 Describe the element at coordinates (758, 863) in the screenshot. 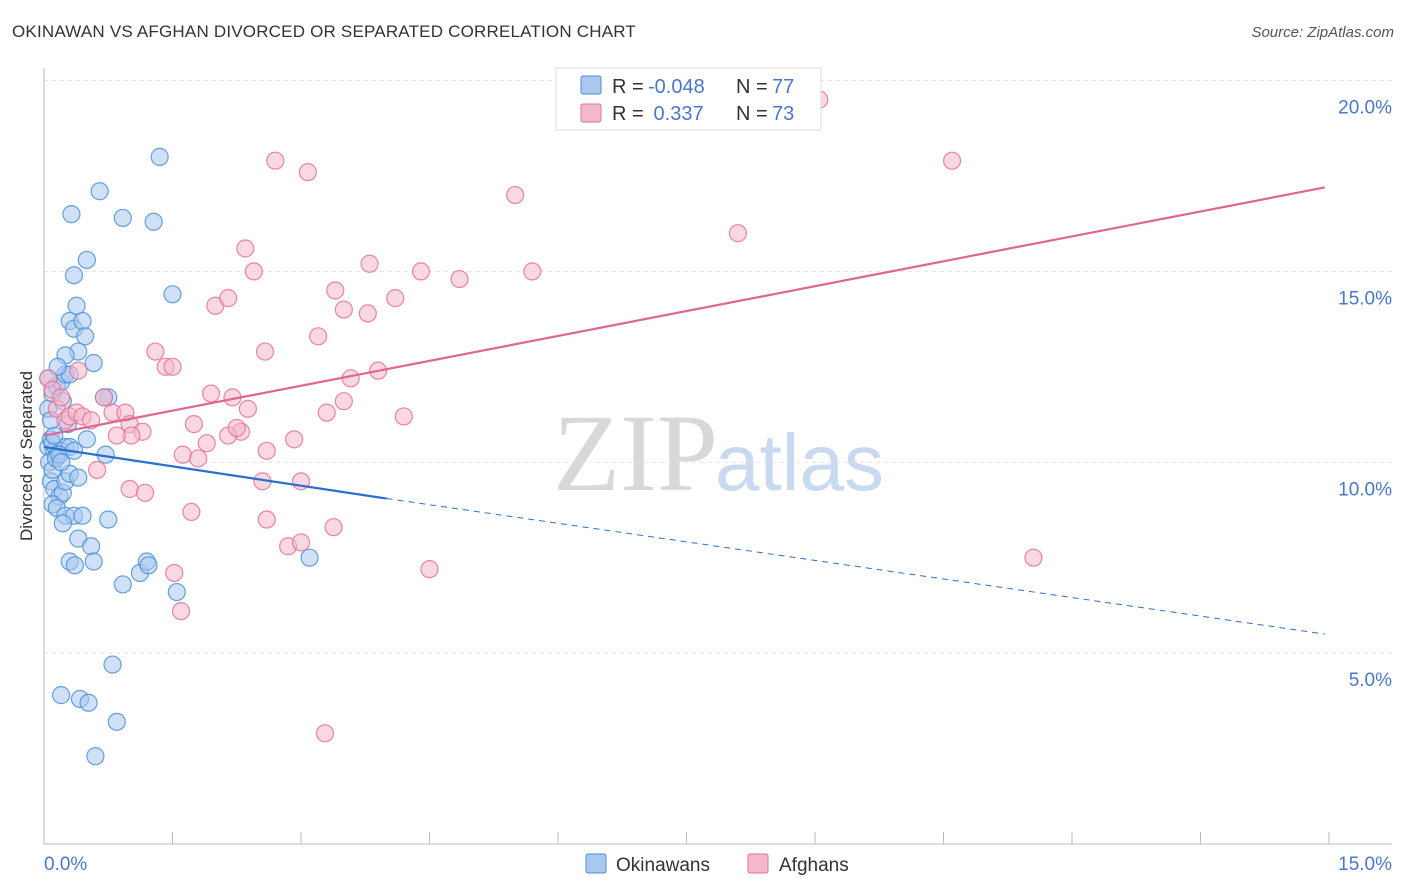

I see `legend-swatch-afghans` at that location.